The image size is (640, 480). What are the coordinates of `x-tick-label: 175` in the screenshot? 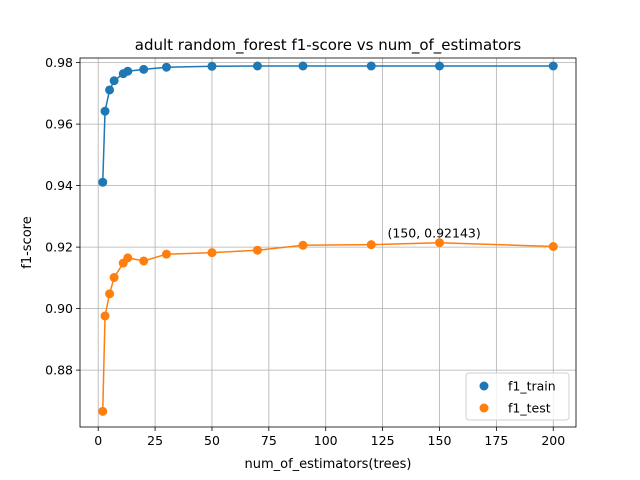 It's located at (496, 440).